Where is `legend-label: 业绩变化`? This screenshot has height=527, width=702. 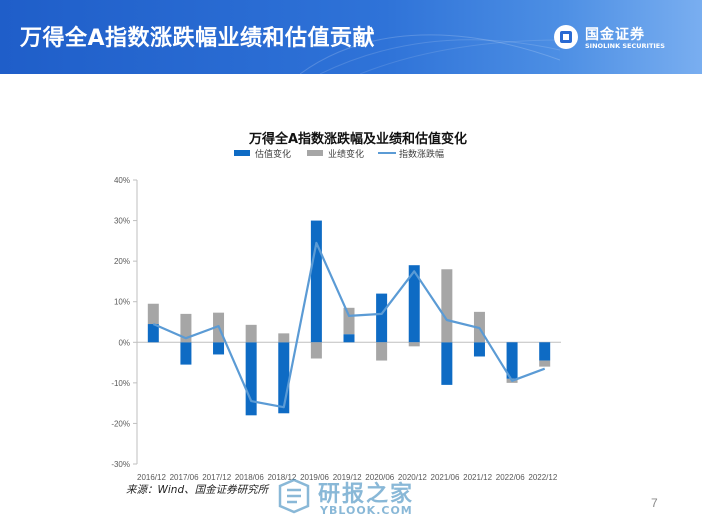
legend-label: 业绩变化 is located at coordinates (346, 154).